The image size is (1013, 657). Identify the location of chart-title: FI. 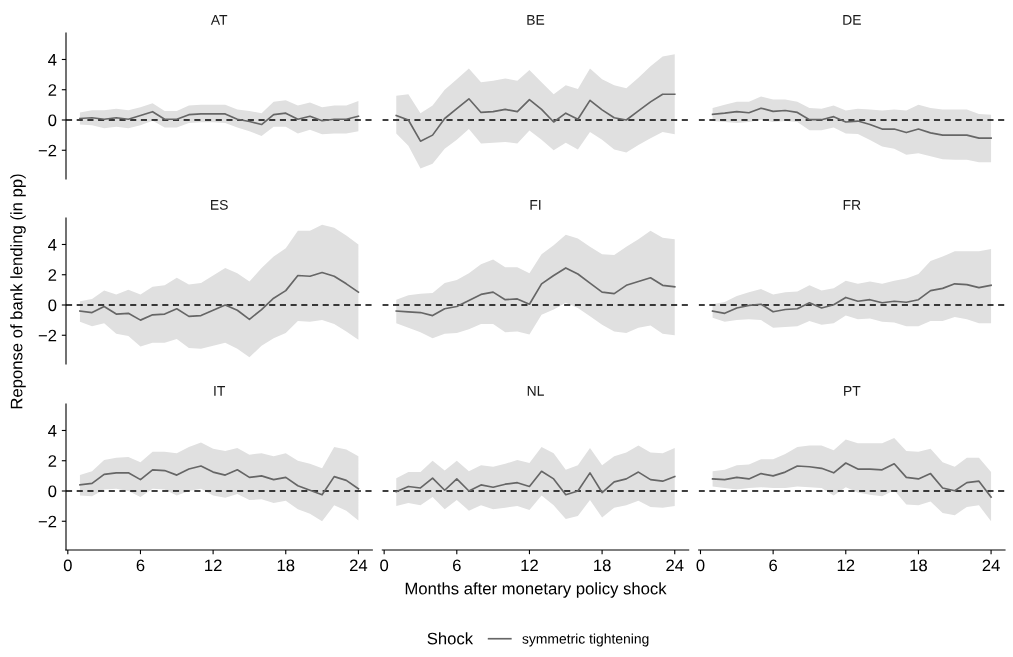
(535, 205).